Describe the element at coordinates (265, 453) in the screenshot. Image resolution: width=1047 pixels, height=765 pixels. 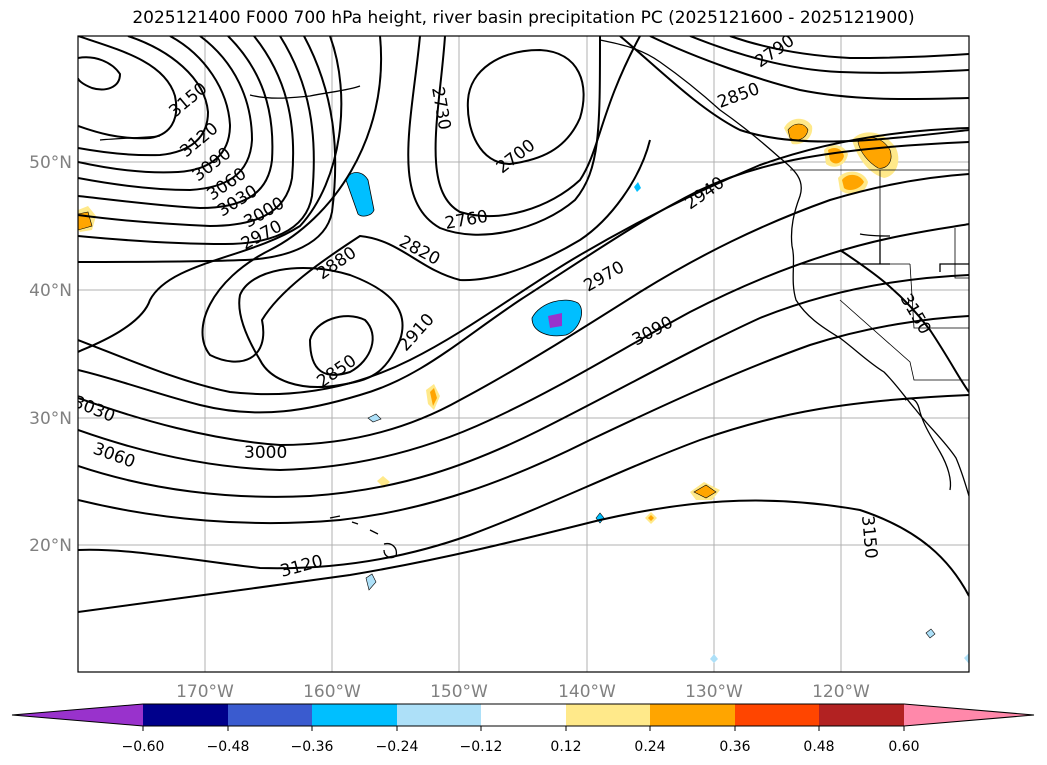
I see `contour-label: 3000` at that location.